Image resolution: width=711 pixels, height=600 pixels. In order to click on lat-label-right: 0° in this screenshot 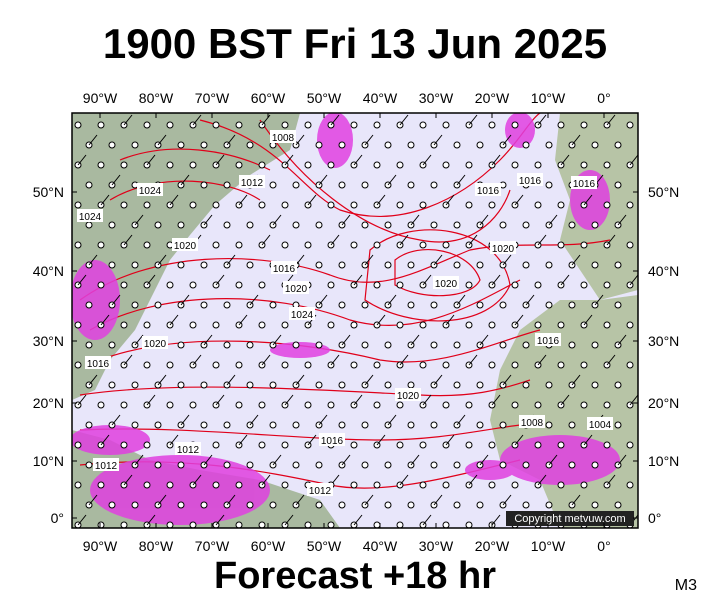, I will do `click(654, 518)`.